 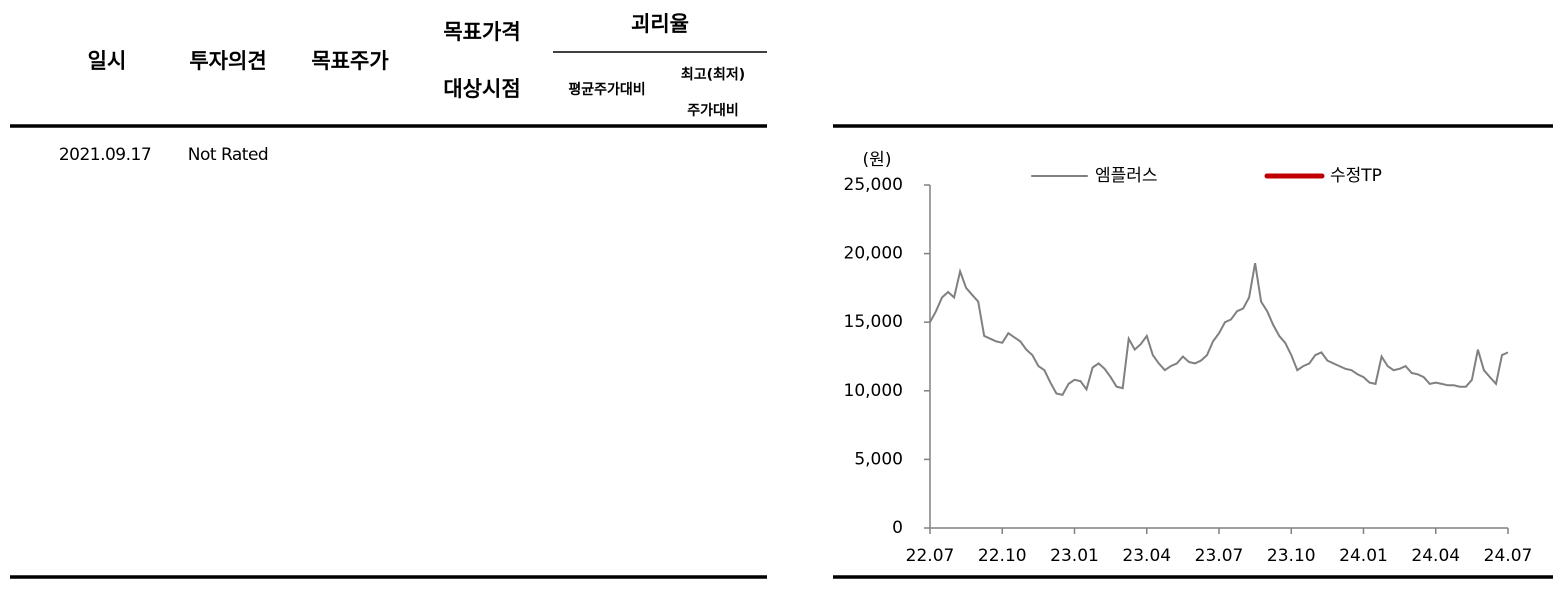 I want to click on y-tick-label: 10,000, so click(x=873, y=391).